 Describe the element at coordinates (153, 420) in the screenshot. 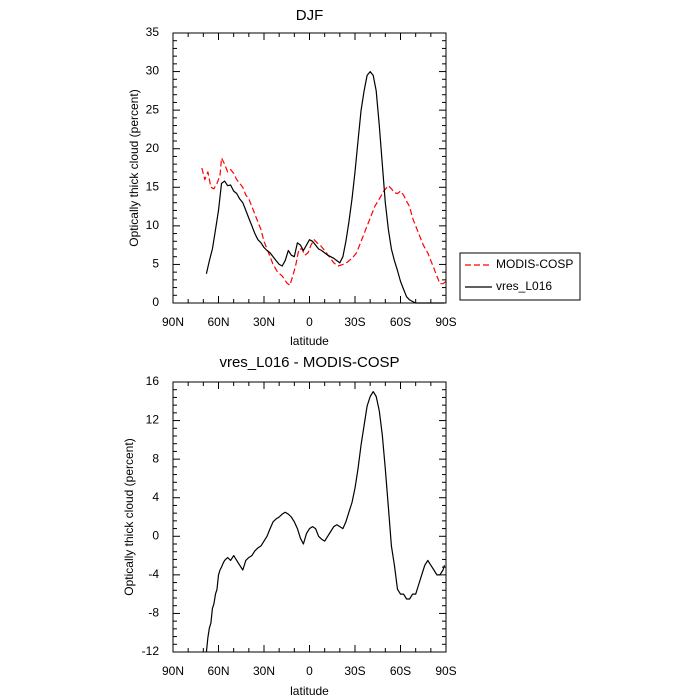

I see `y-tick-label: 12` at that location.